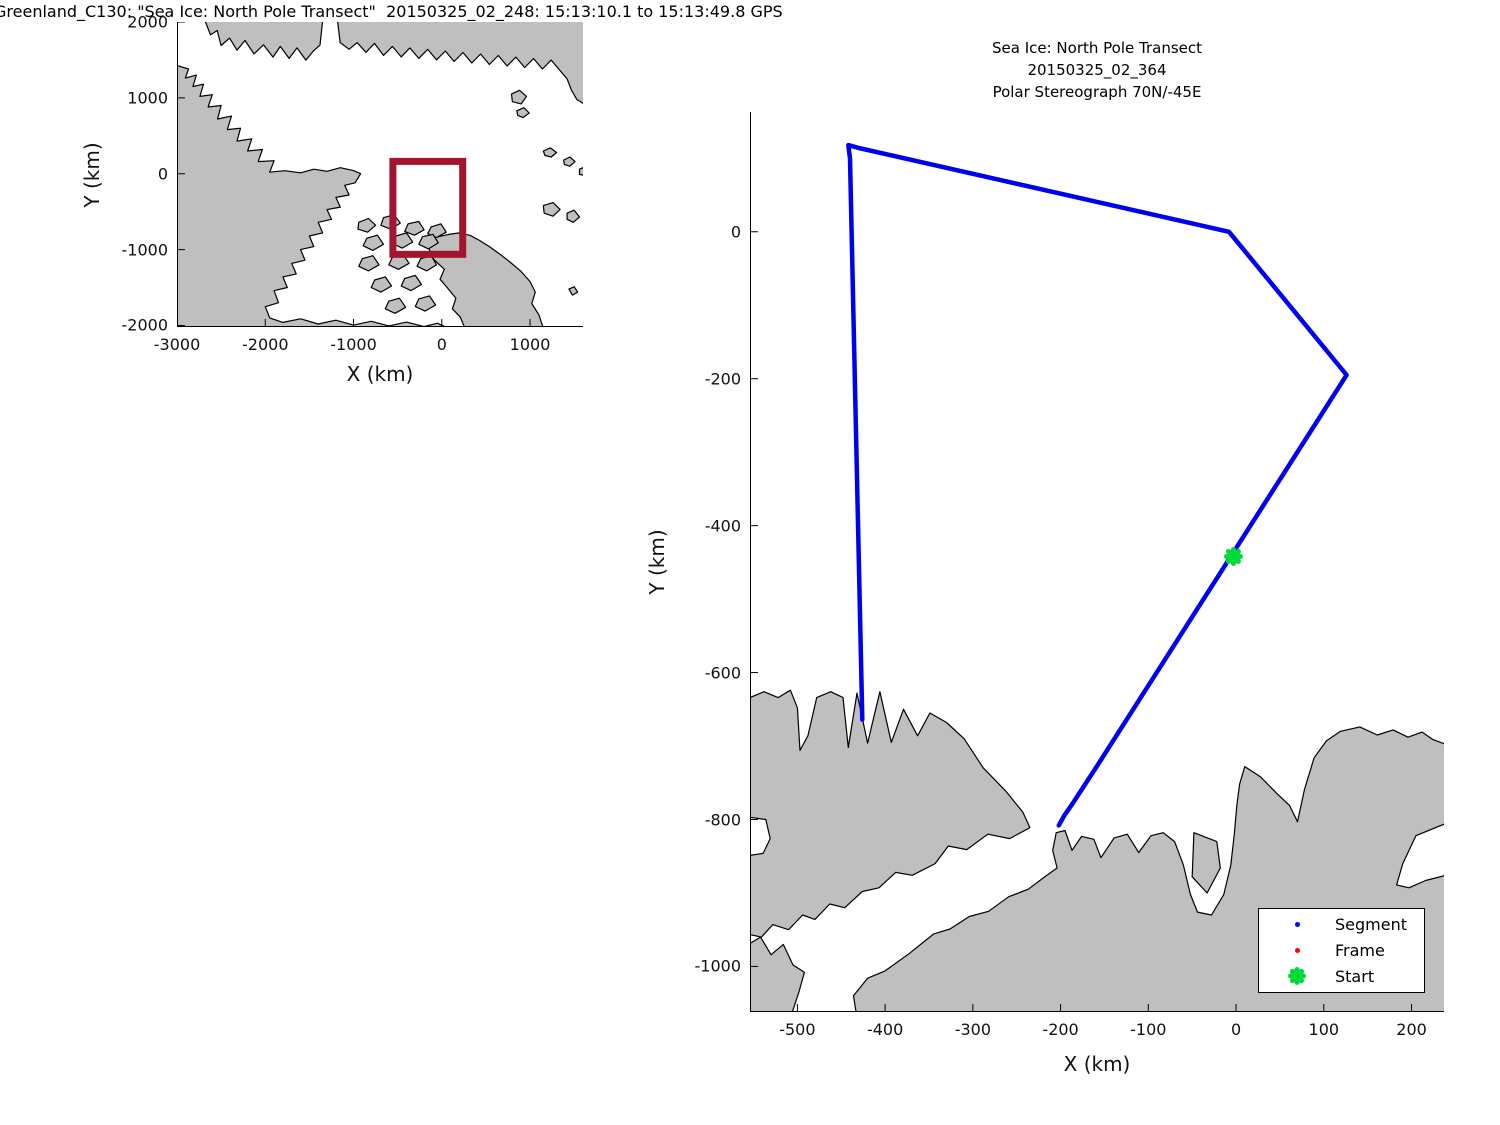 Image resolution: width=1500 pixels, height=1125 pixels. I want to click on x-tick-label: 100, so click(1324, 1029).